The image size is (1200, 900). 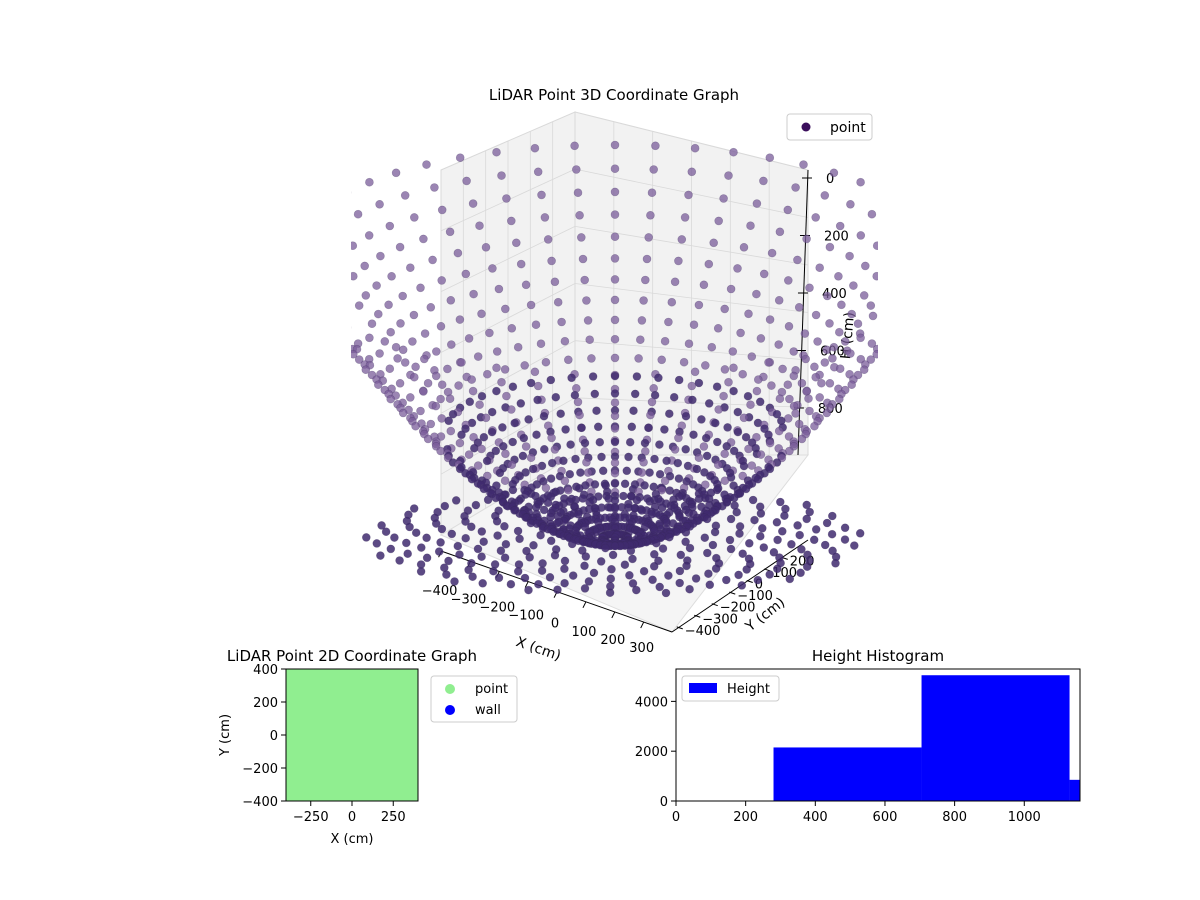 What do you see at coordinates (806, 127) in the screenshot?
I see `chart-3d-legend-marker` at bounding box center [806, 127].